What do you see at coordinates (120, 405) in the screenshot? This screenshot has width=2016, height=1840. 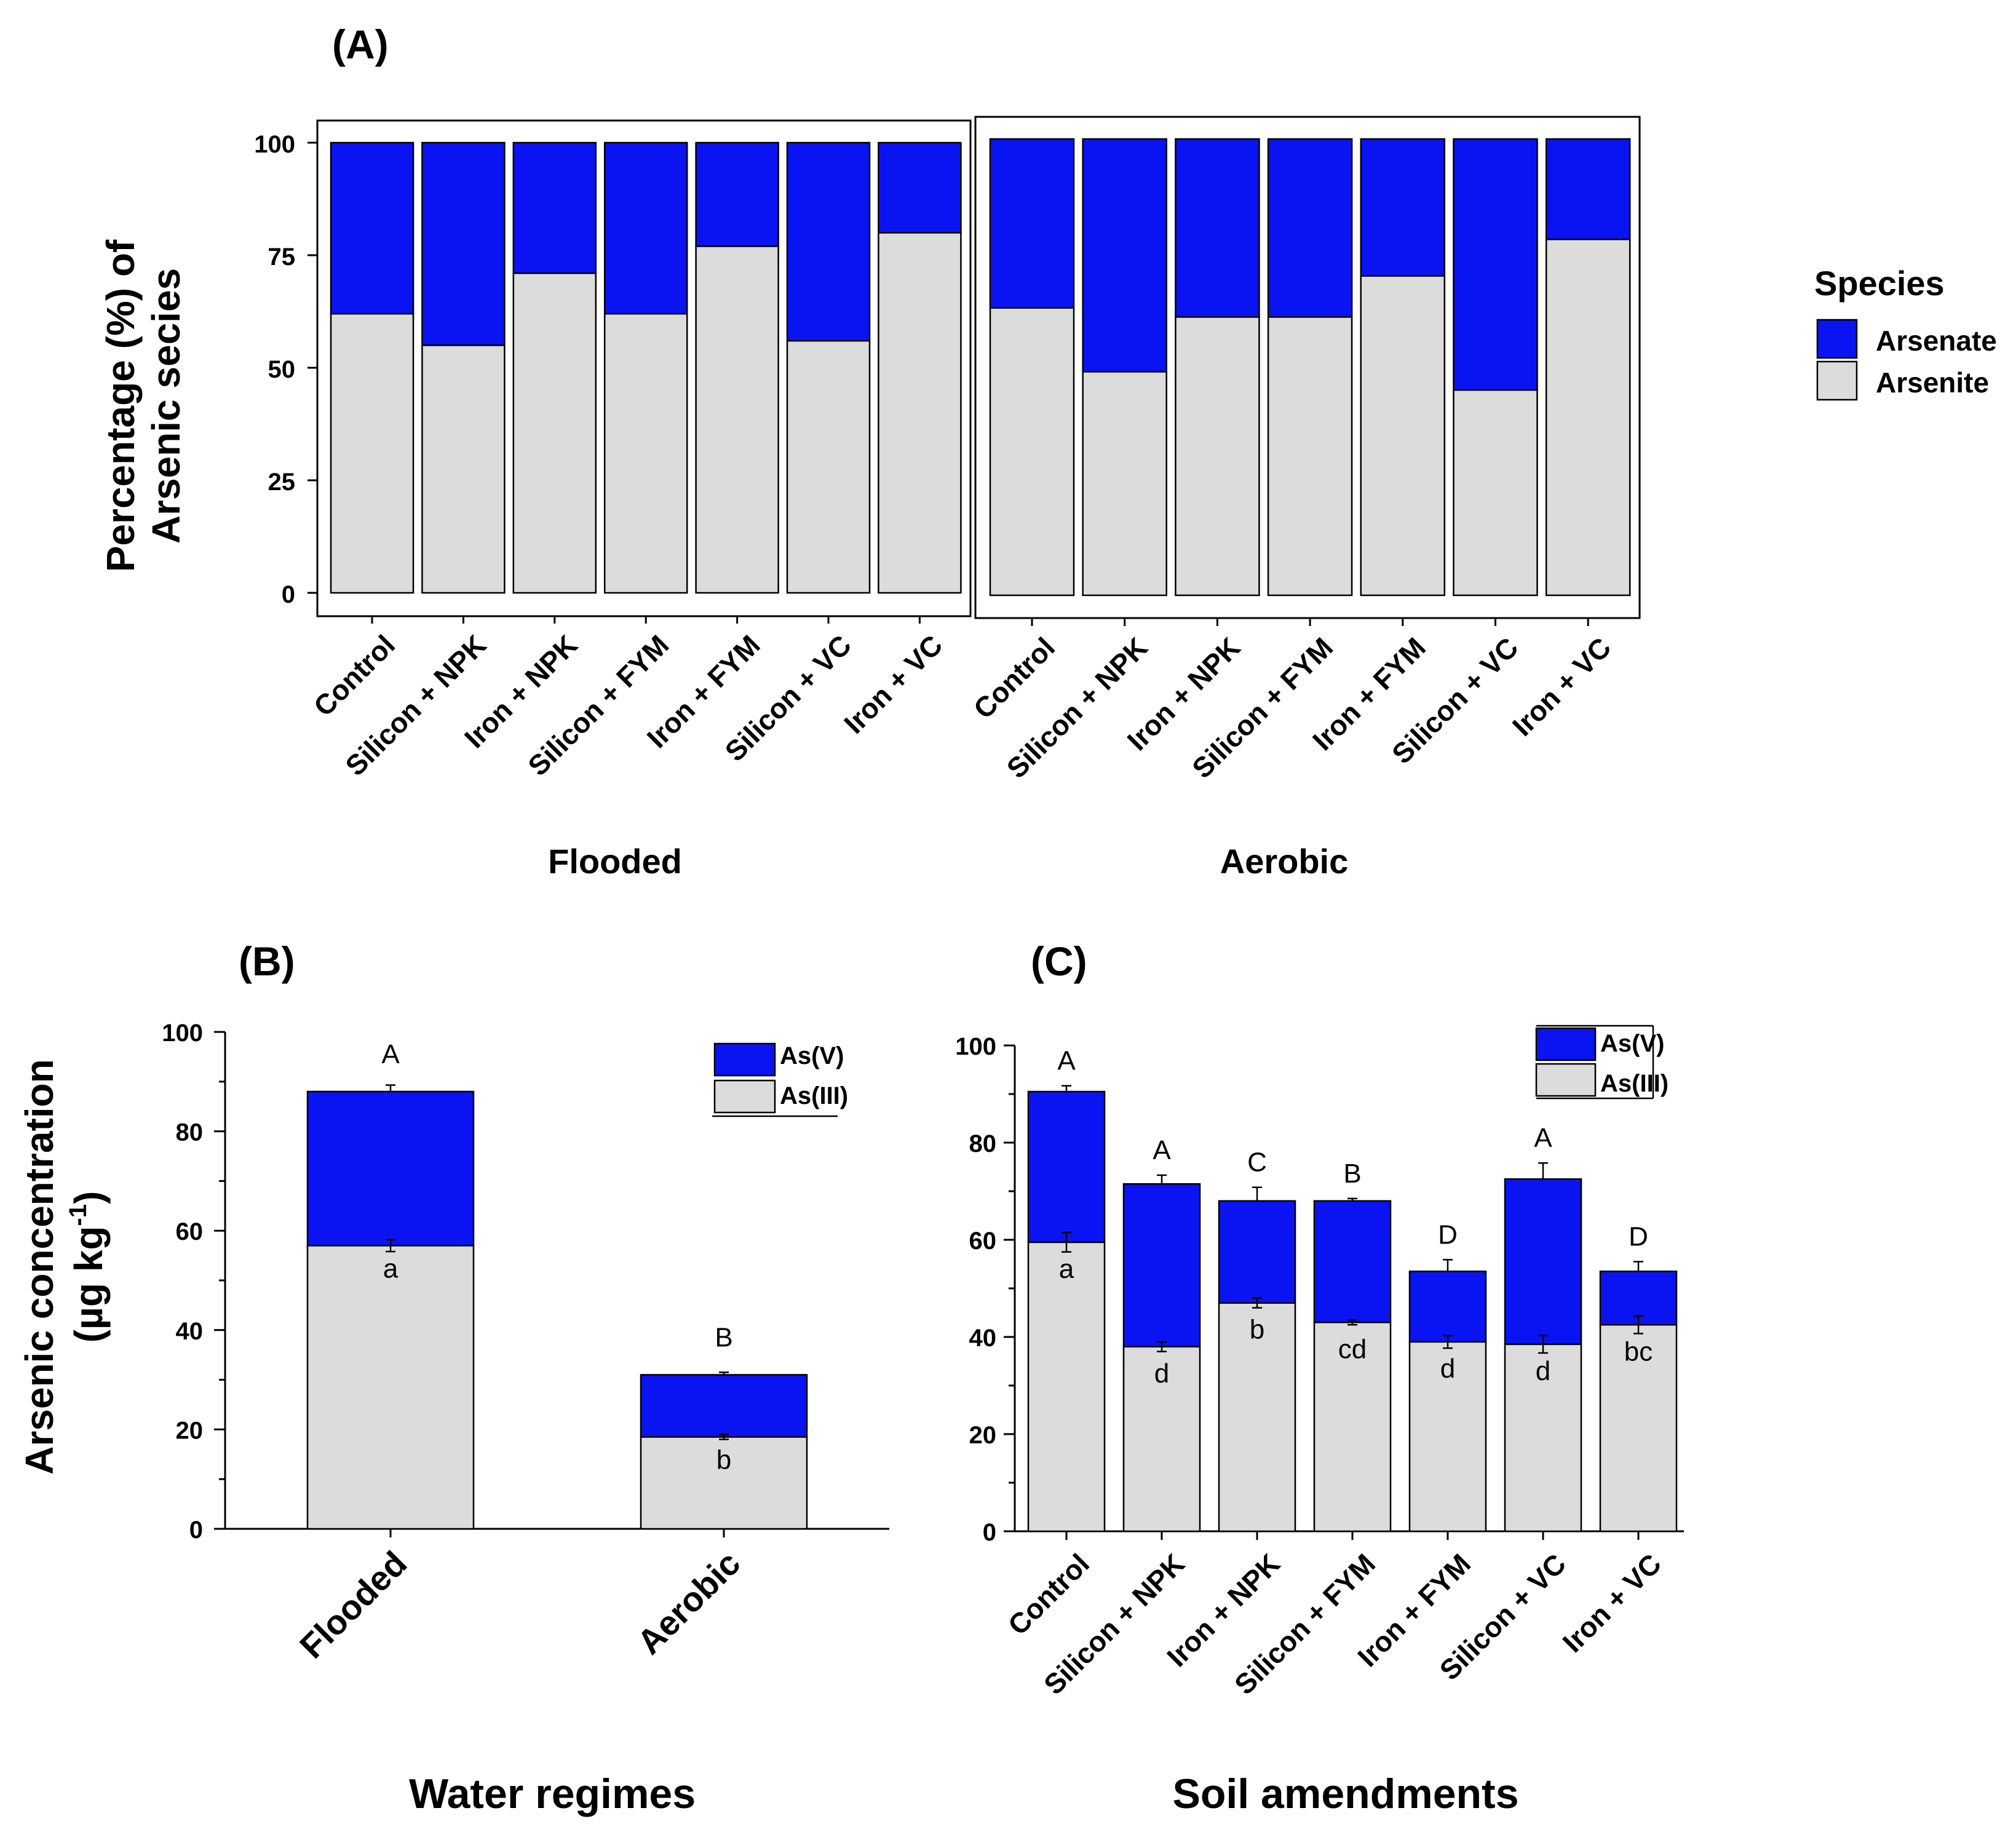 I see `panel-a-ylabel-line1: Percentage (%) of` at bounding box center [120, 405].